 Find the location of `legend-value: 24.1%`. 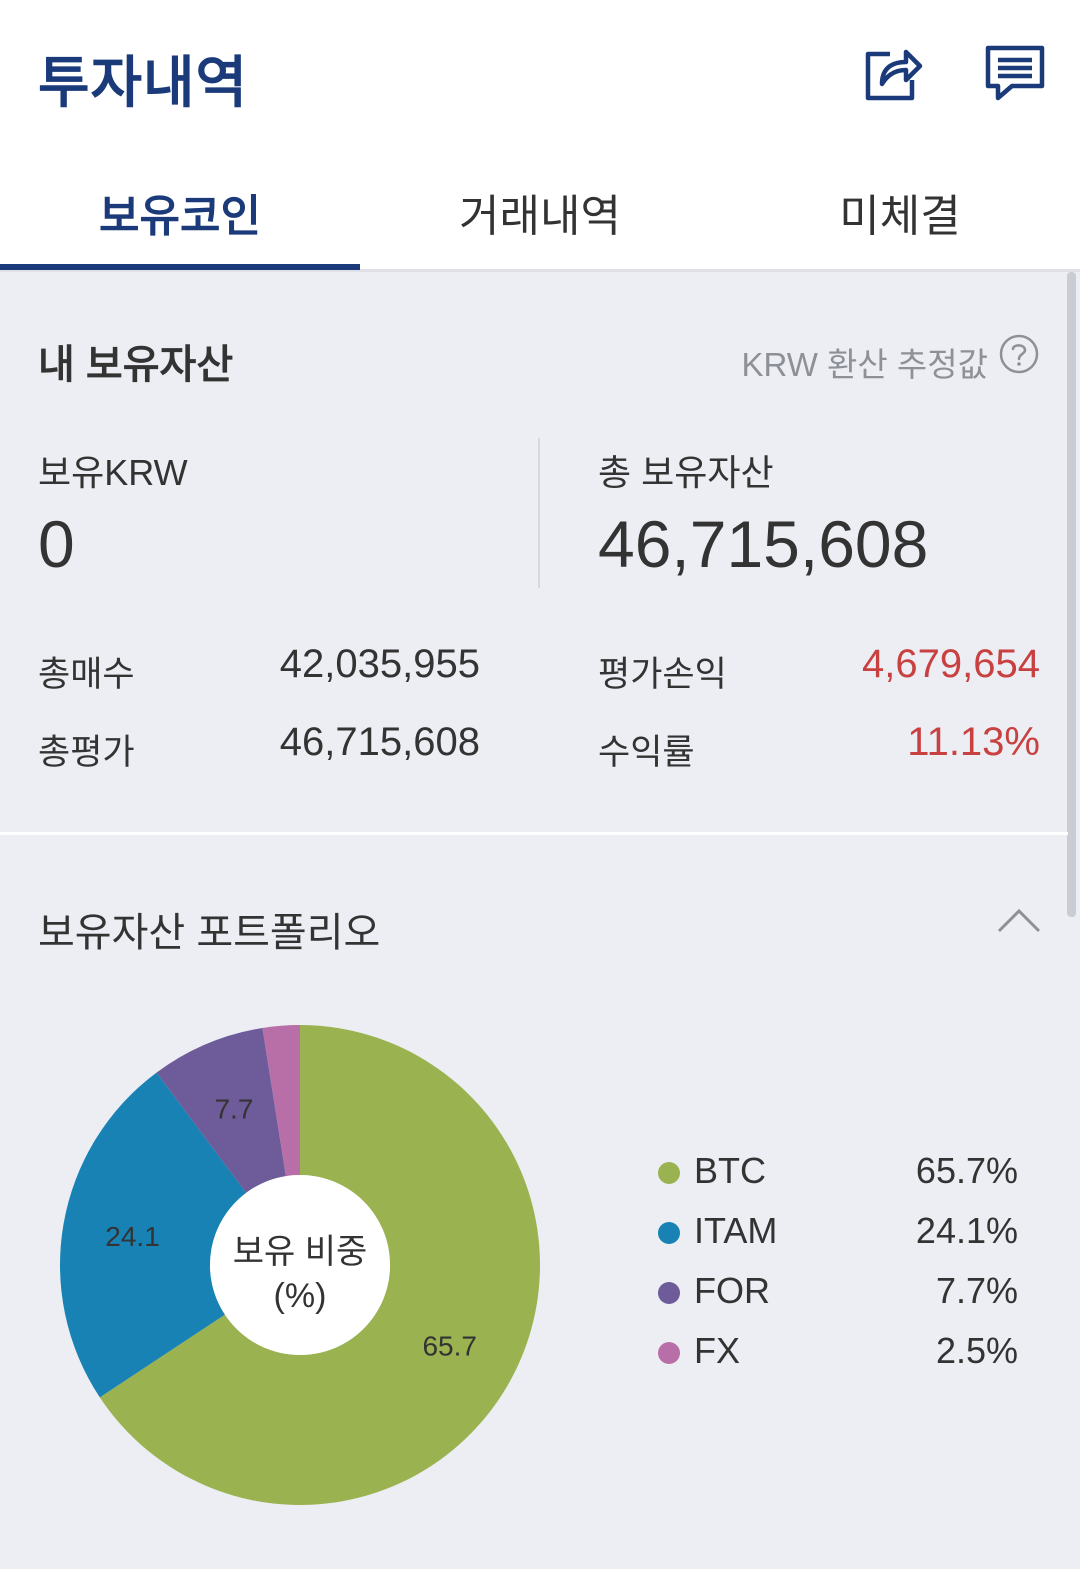

legend-value: 24.1% is located at coordinates (966, 1230).